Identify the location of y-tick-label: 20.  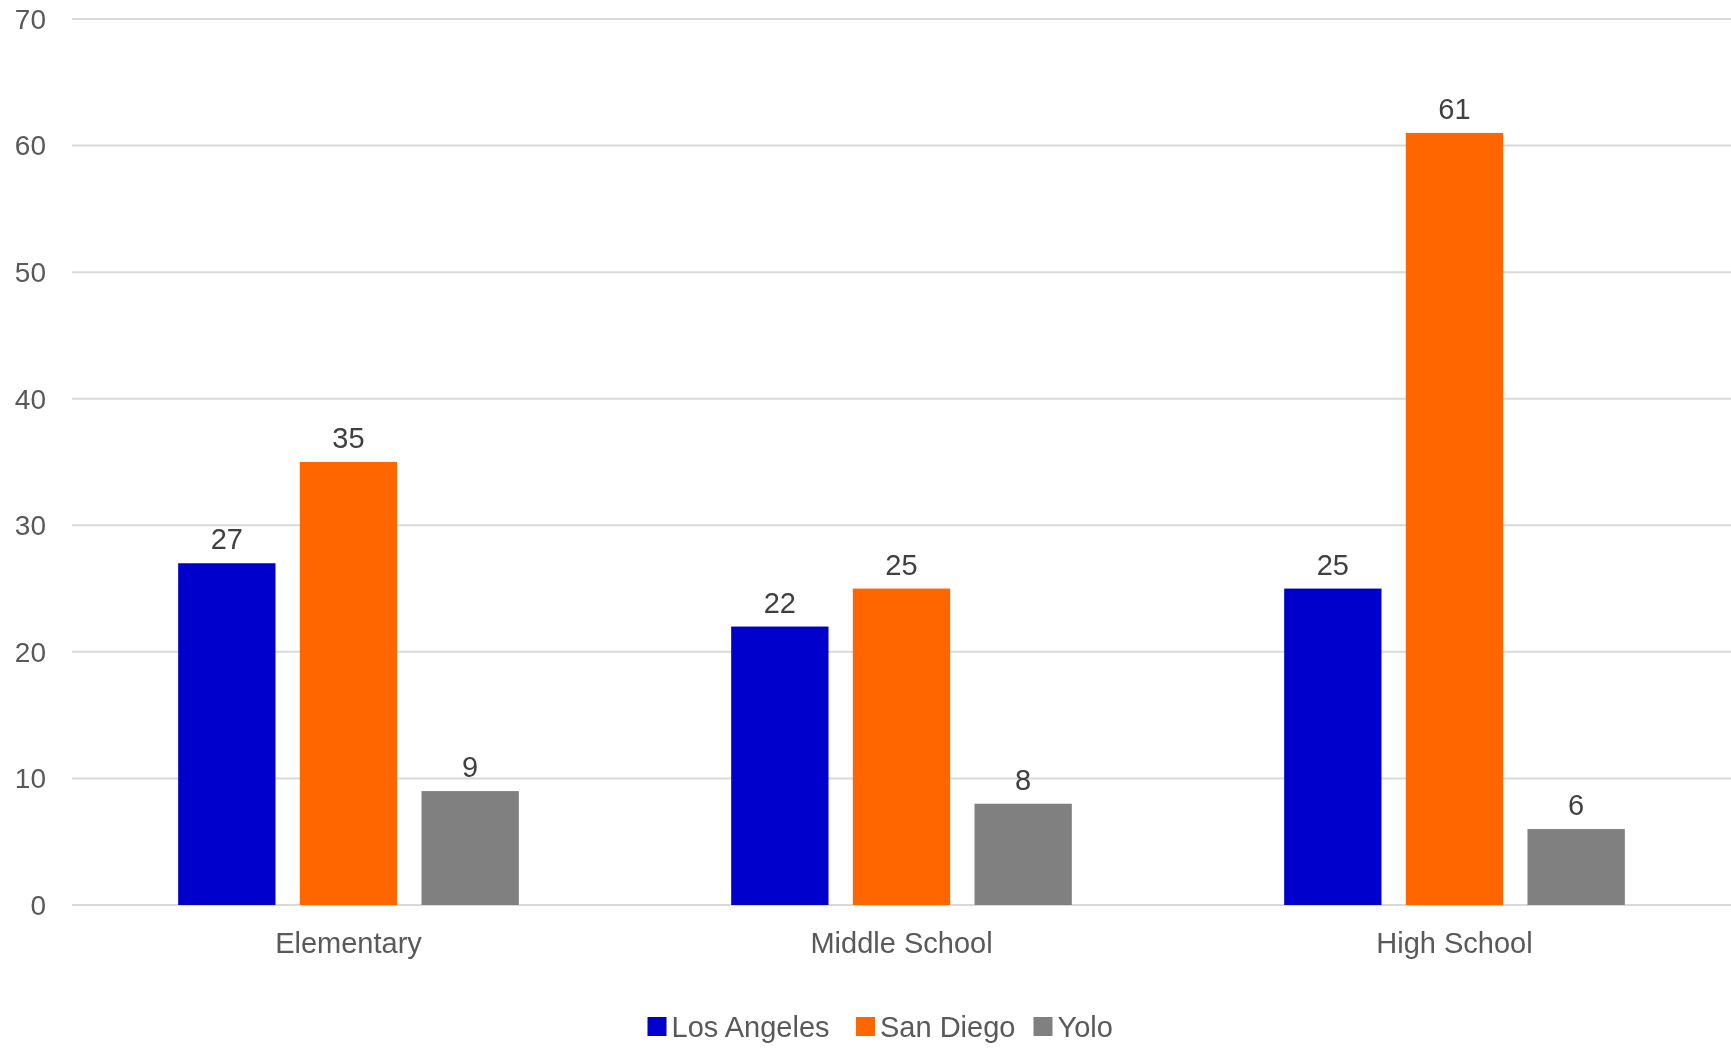
(30, 652).